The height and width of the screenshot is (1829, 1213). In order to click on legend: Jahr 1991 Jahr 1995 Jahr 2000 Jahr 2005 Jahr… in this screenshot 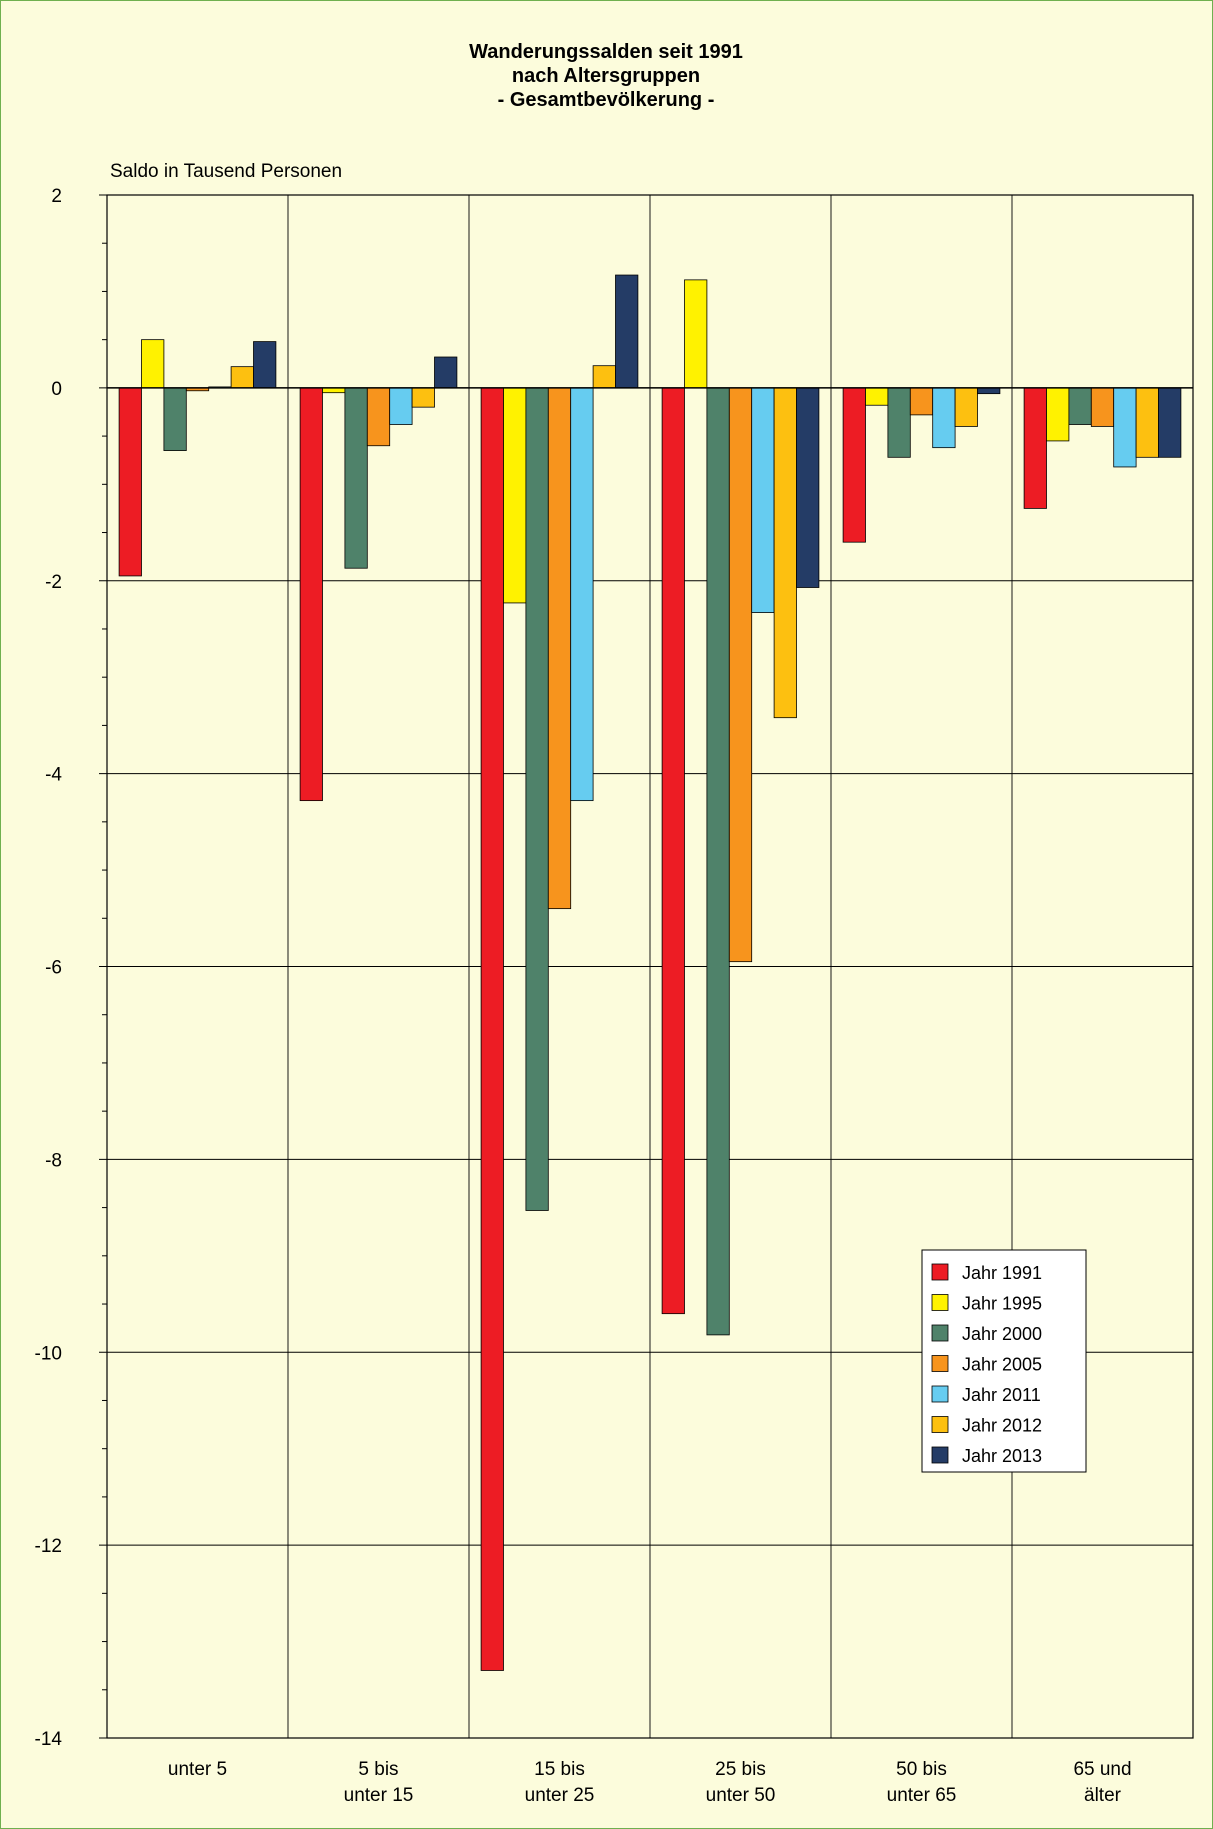, I will do `click(1004, 1361)`.